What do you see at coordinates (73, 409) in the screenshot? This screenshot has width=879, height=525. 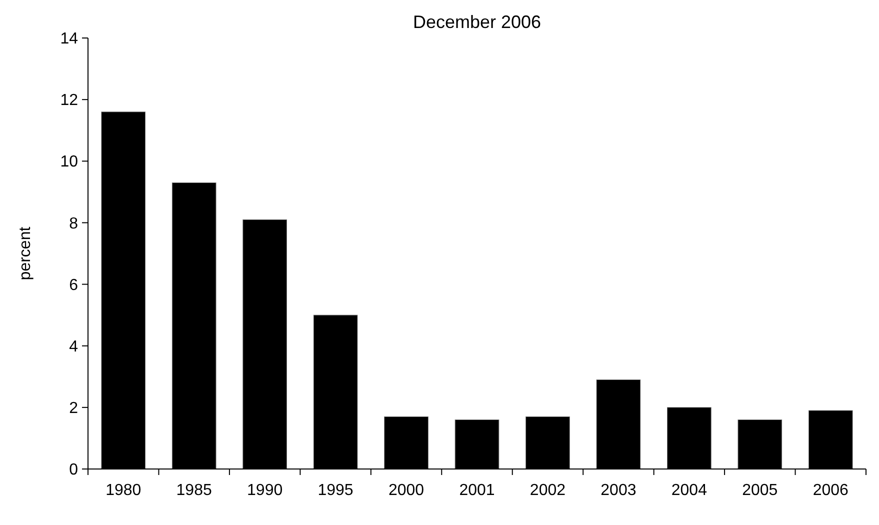 I see `y-tick-label: 2` at bounding box center [73, 409].